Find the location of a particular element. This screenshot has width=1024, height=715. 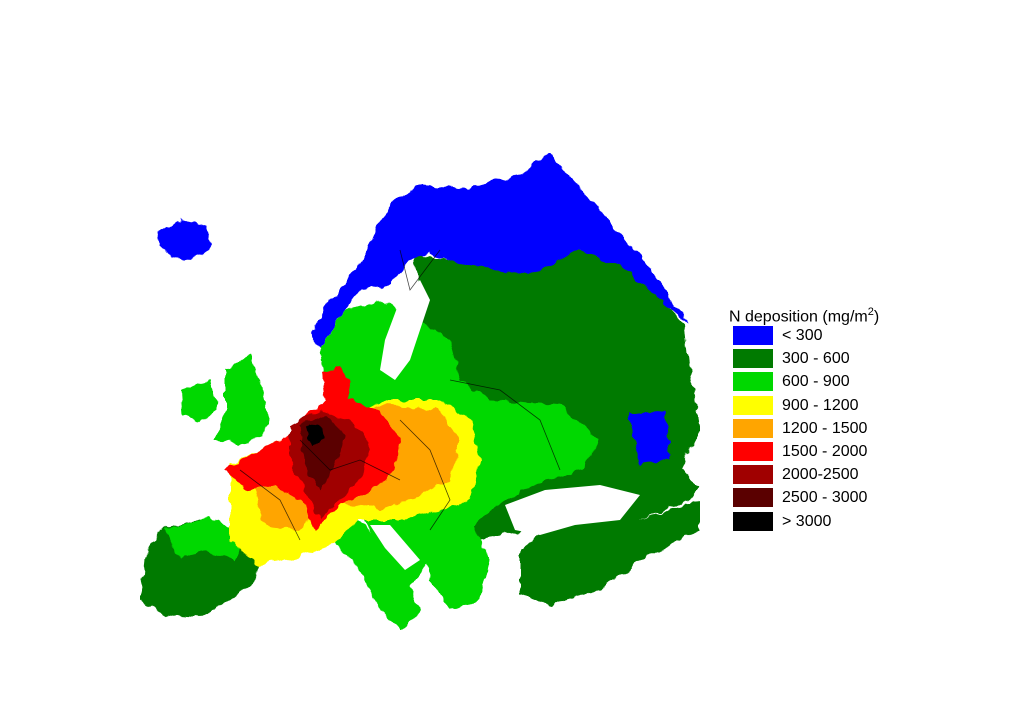

zone-iceland-blue is located at coordinates (185, 239).